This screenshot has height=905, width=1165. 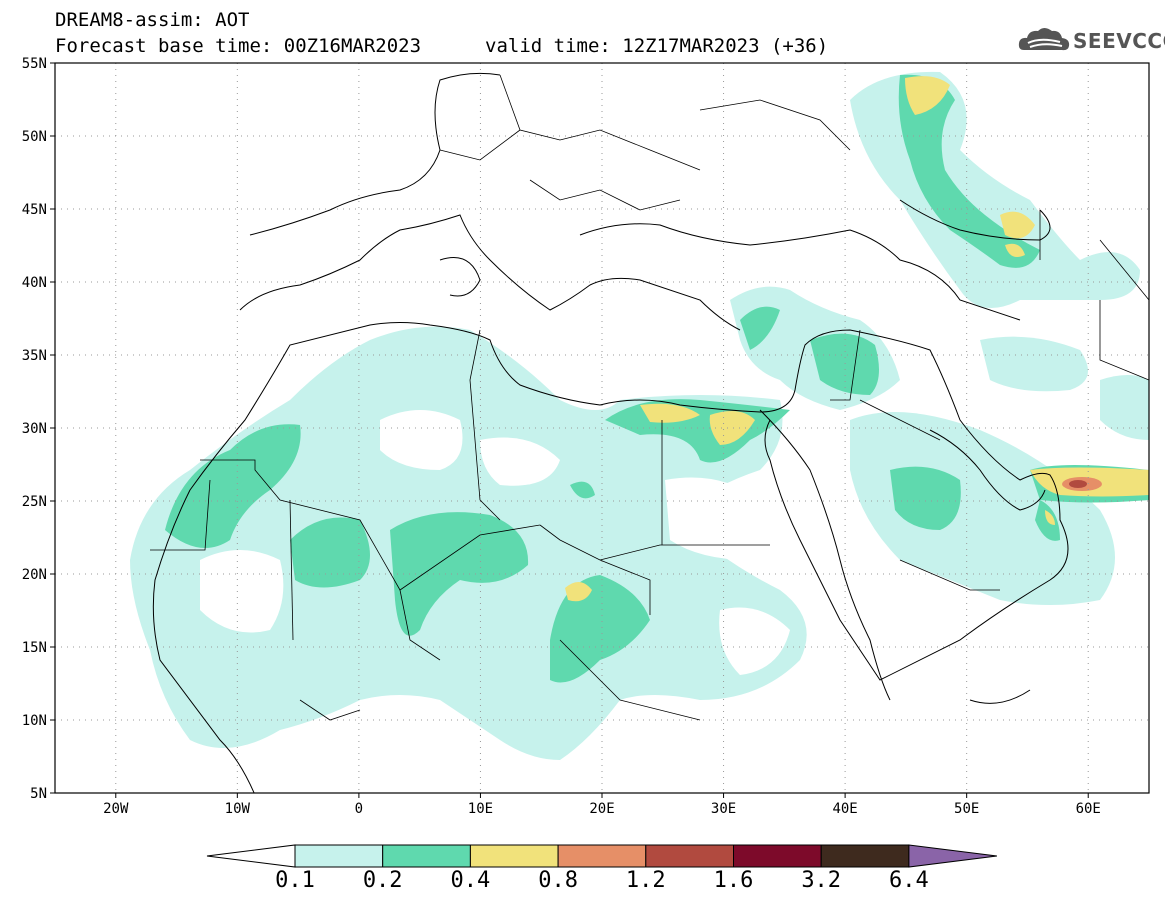 I want to click on colorbar-level-label: 0.8, so click(x=558, y=880).